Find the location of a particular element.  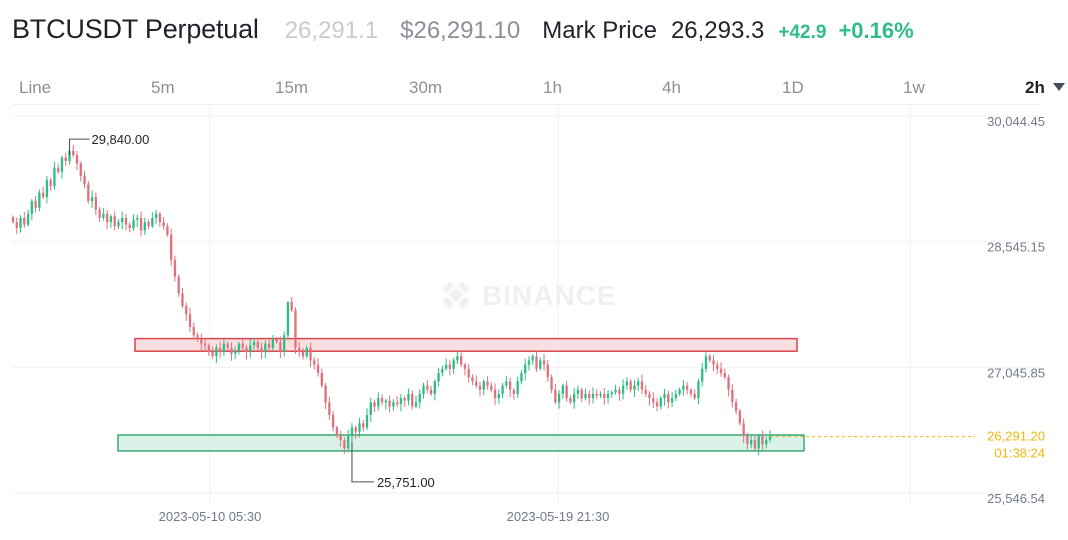

last-price: 26,291.1 is located at coordinates (331, 30).